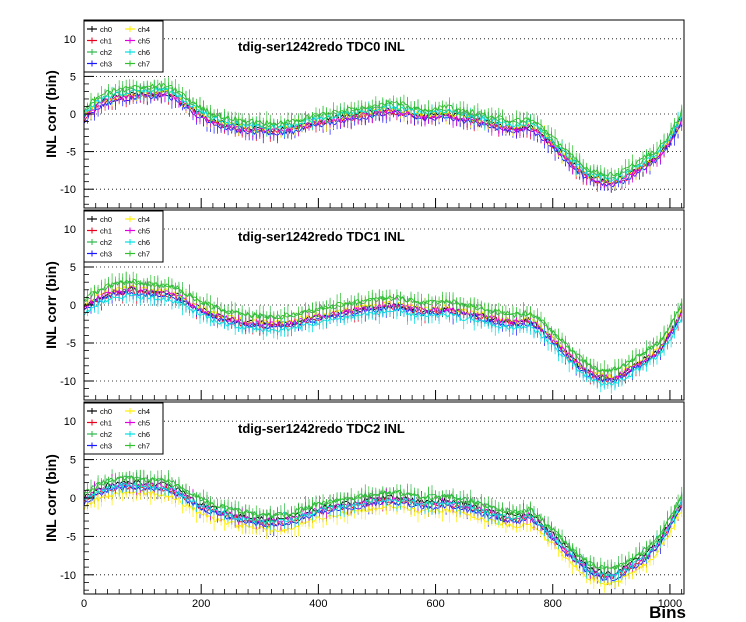 This screenshot has width=746, height=622. I want to click on x-tick-label: 400, so click(318, 604).